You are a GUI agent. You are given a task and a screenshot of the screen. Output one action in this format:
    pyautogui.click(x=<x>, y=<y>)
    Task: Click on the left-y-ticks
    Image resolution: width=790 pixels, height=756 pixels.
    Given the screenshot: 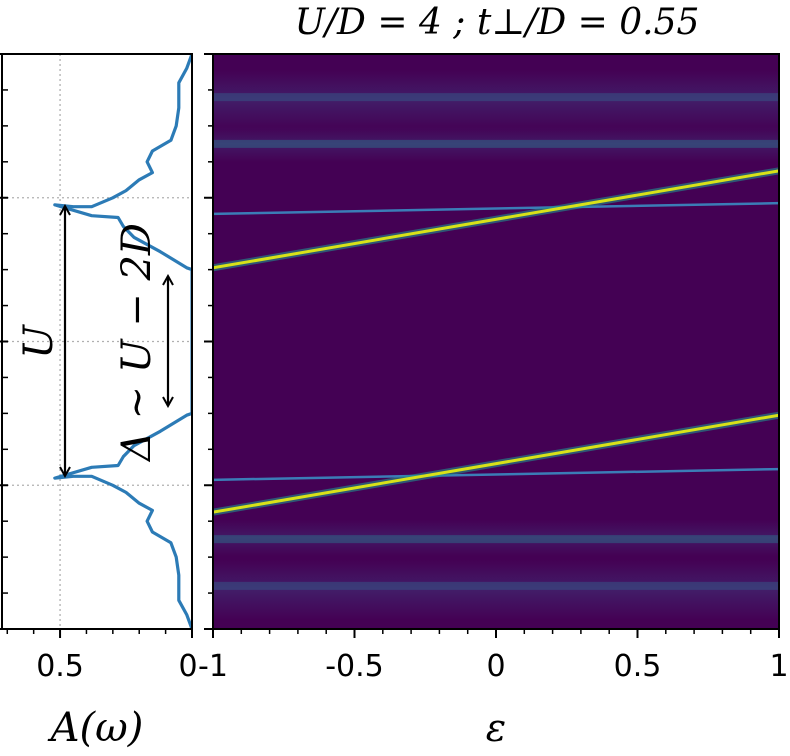 What is the action you would take?
    pyautogui.click(x=4, y=341)
    